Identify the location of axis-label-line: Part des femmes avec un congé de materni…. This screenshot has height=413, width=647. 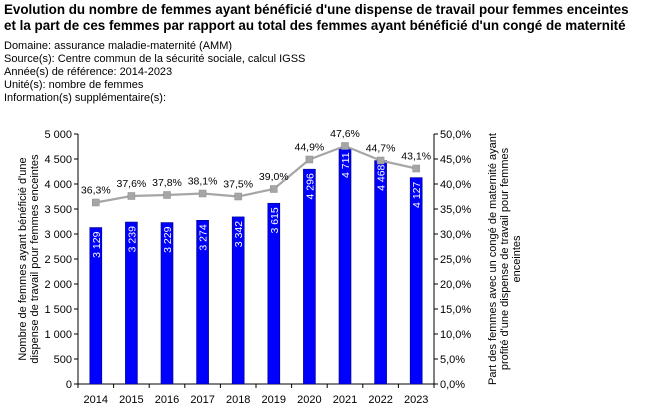
(493, 259).